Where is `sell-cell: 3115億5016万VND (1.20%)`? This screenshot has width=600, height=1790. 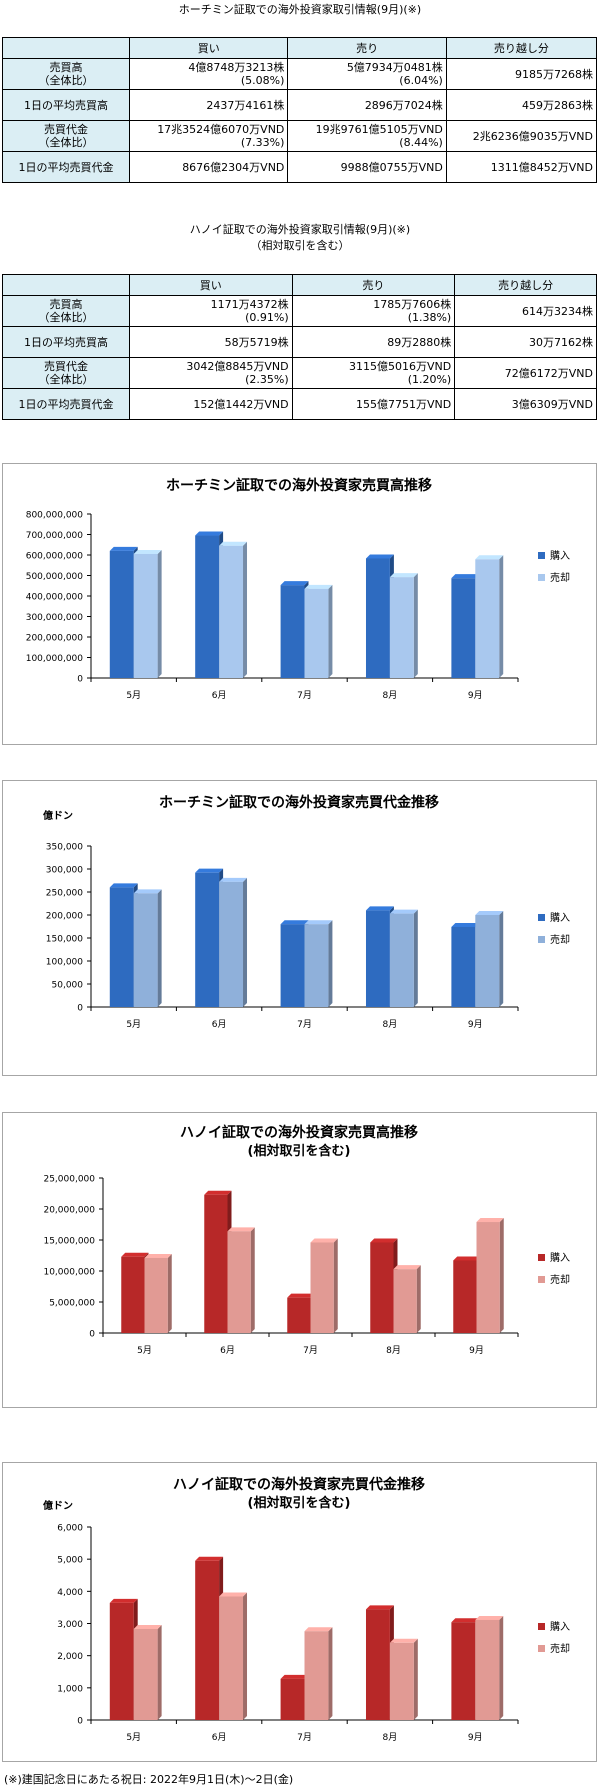
sell-cell: 3115億5016万VND (1.20%) is located at coordinates (373, 373).